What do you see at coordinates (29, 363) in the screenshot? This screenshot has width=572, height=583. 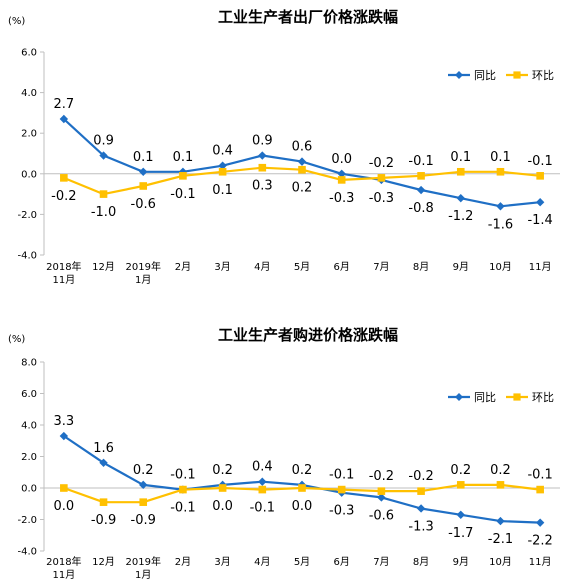 I see `y-tick-label: 8.0` at bounding box center [29, 363].